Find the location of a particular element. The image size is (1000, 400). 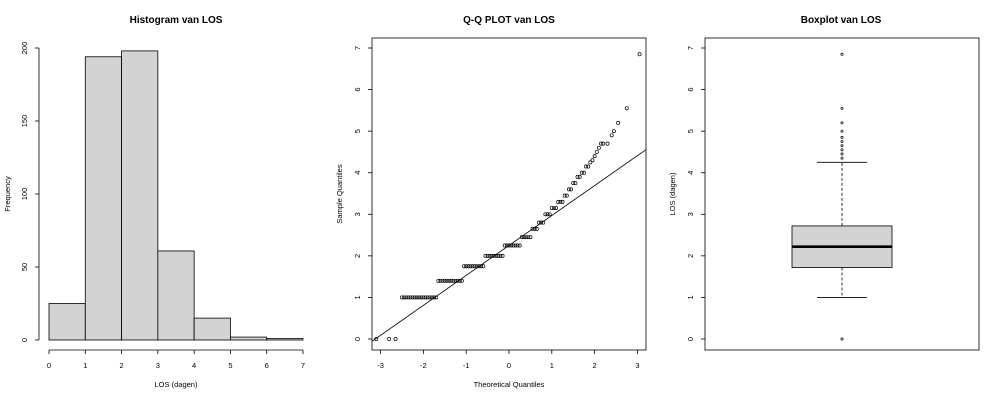

qq-y-tick-label: 1 is located at coordinates (357, 297).